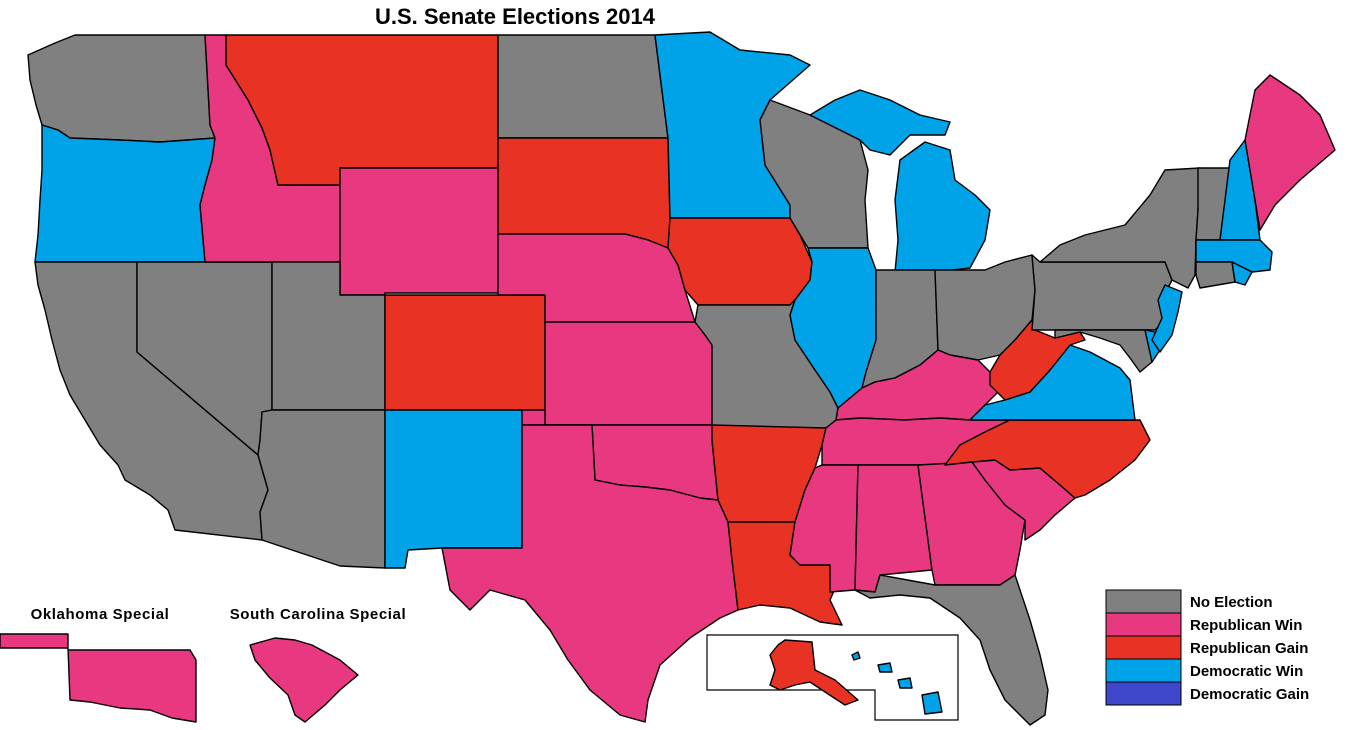 The height and width of the screenshot is (730, 1365). What do you see at coordinates (125, 193) in the screenshot?
I see `state-OR` at bounding box center [125, 193].